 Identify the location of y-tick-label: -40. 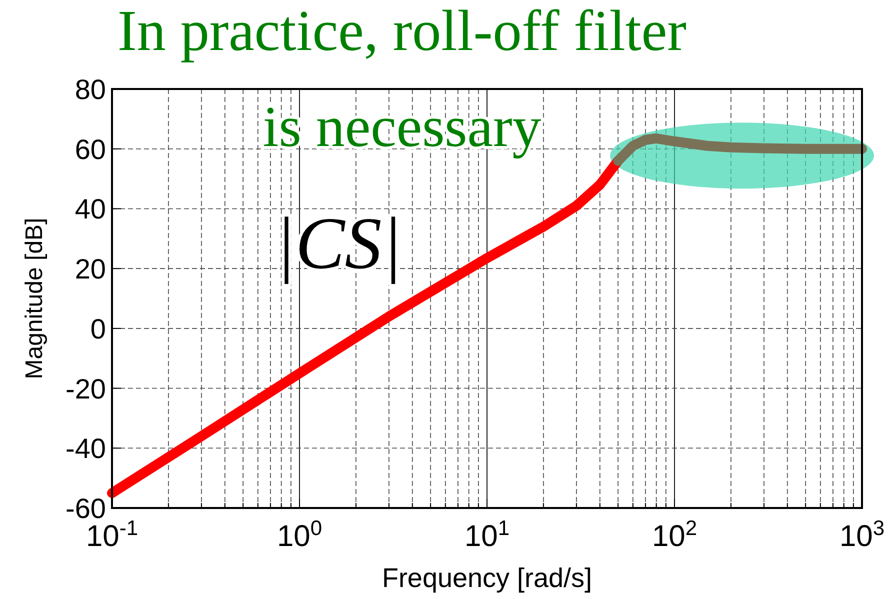
(86, 448).